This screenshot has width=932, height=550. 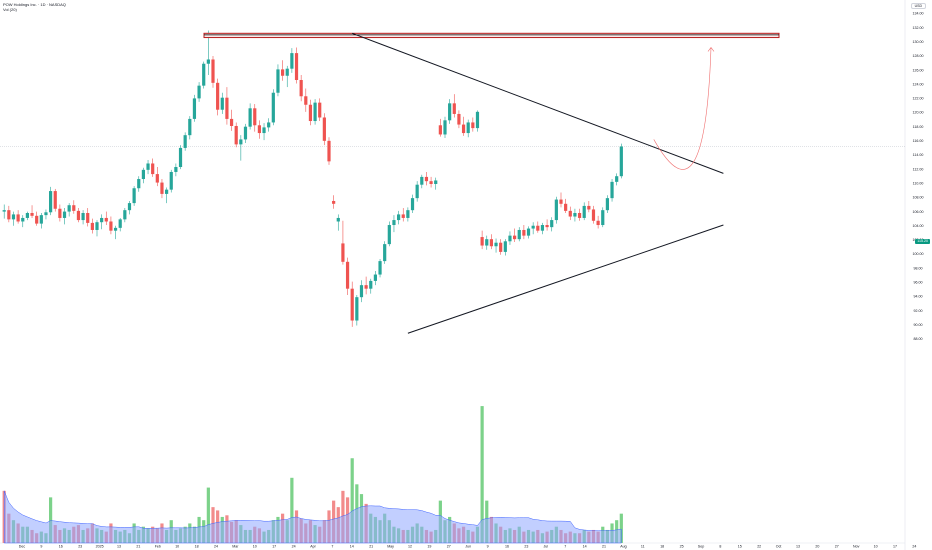 I want to click on x-tick-label: 16, so click(x=507, y=547).